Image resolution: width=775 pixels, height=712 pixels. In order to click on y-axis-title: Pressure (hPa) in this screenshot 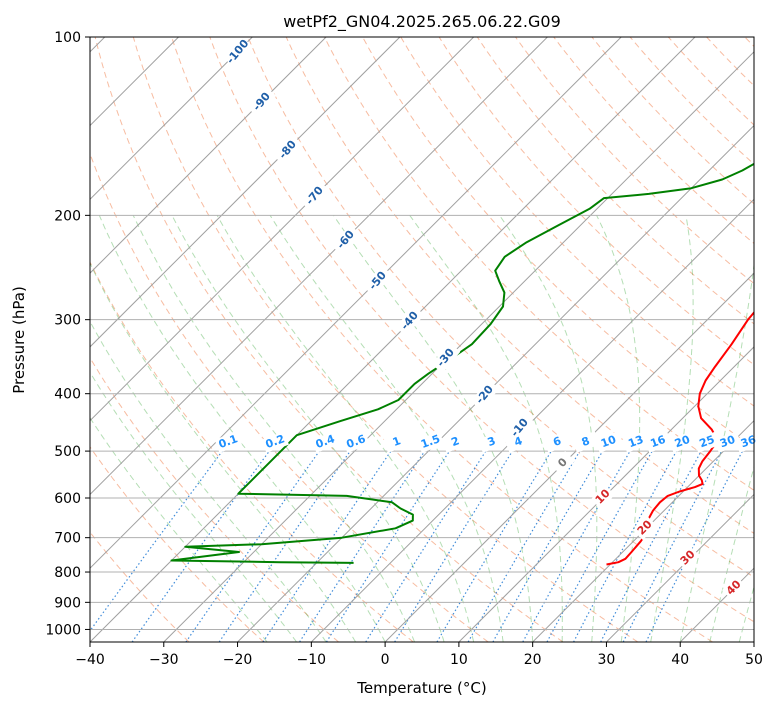, I will do `click(19, 340)`.